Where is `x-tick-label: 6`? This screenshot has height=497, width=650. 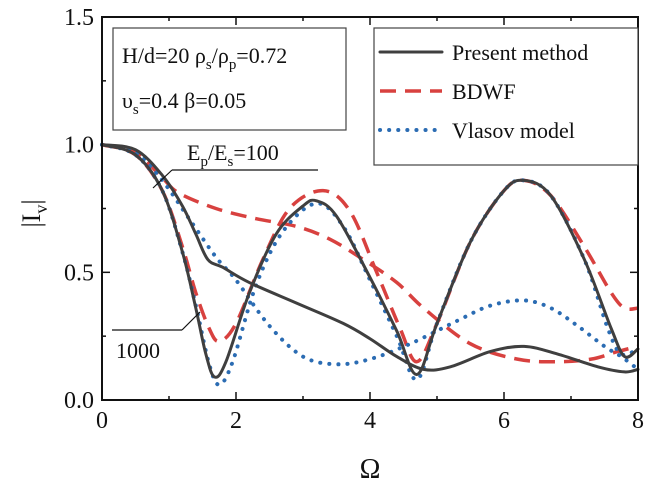
x-tick-label: 6 is located at coordinates (504, 421).